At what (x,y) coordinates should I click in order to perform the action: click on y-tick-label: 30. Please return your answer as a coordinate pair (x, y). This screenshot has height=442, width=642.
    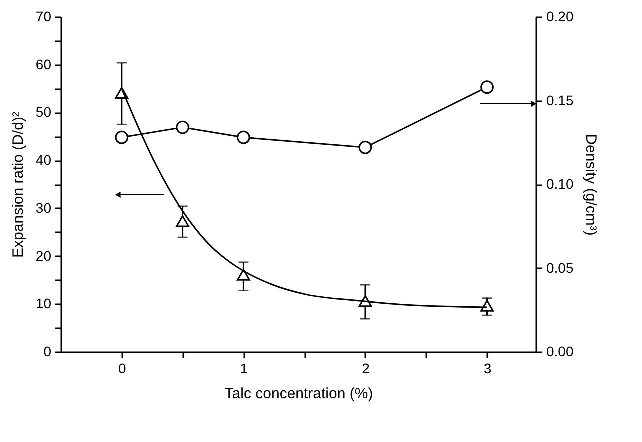
    Looking at the image, I should click on (44, 208).